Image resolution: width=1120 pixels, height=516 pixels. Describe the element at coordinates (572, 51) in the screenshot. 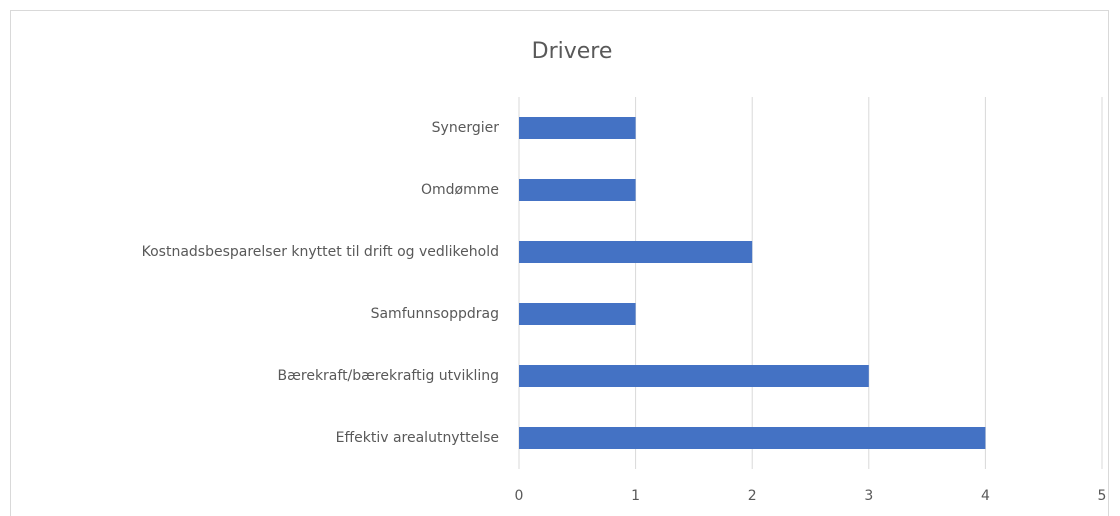

I see `chart-title: Drivere` at that location.